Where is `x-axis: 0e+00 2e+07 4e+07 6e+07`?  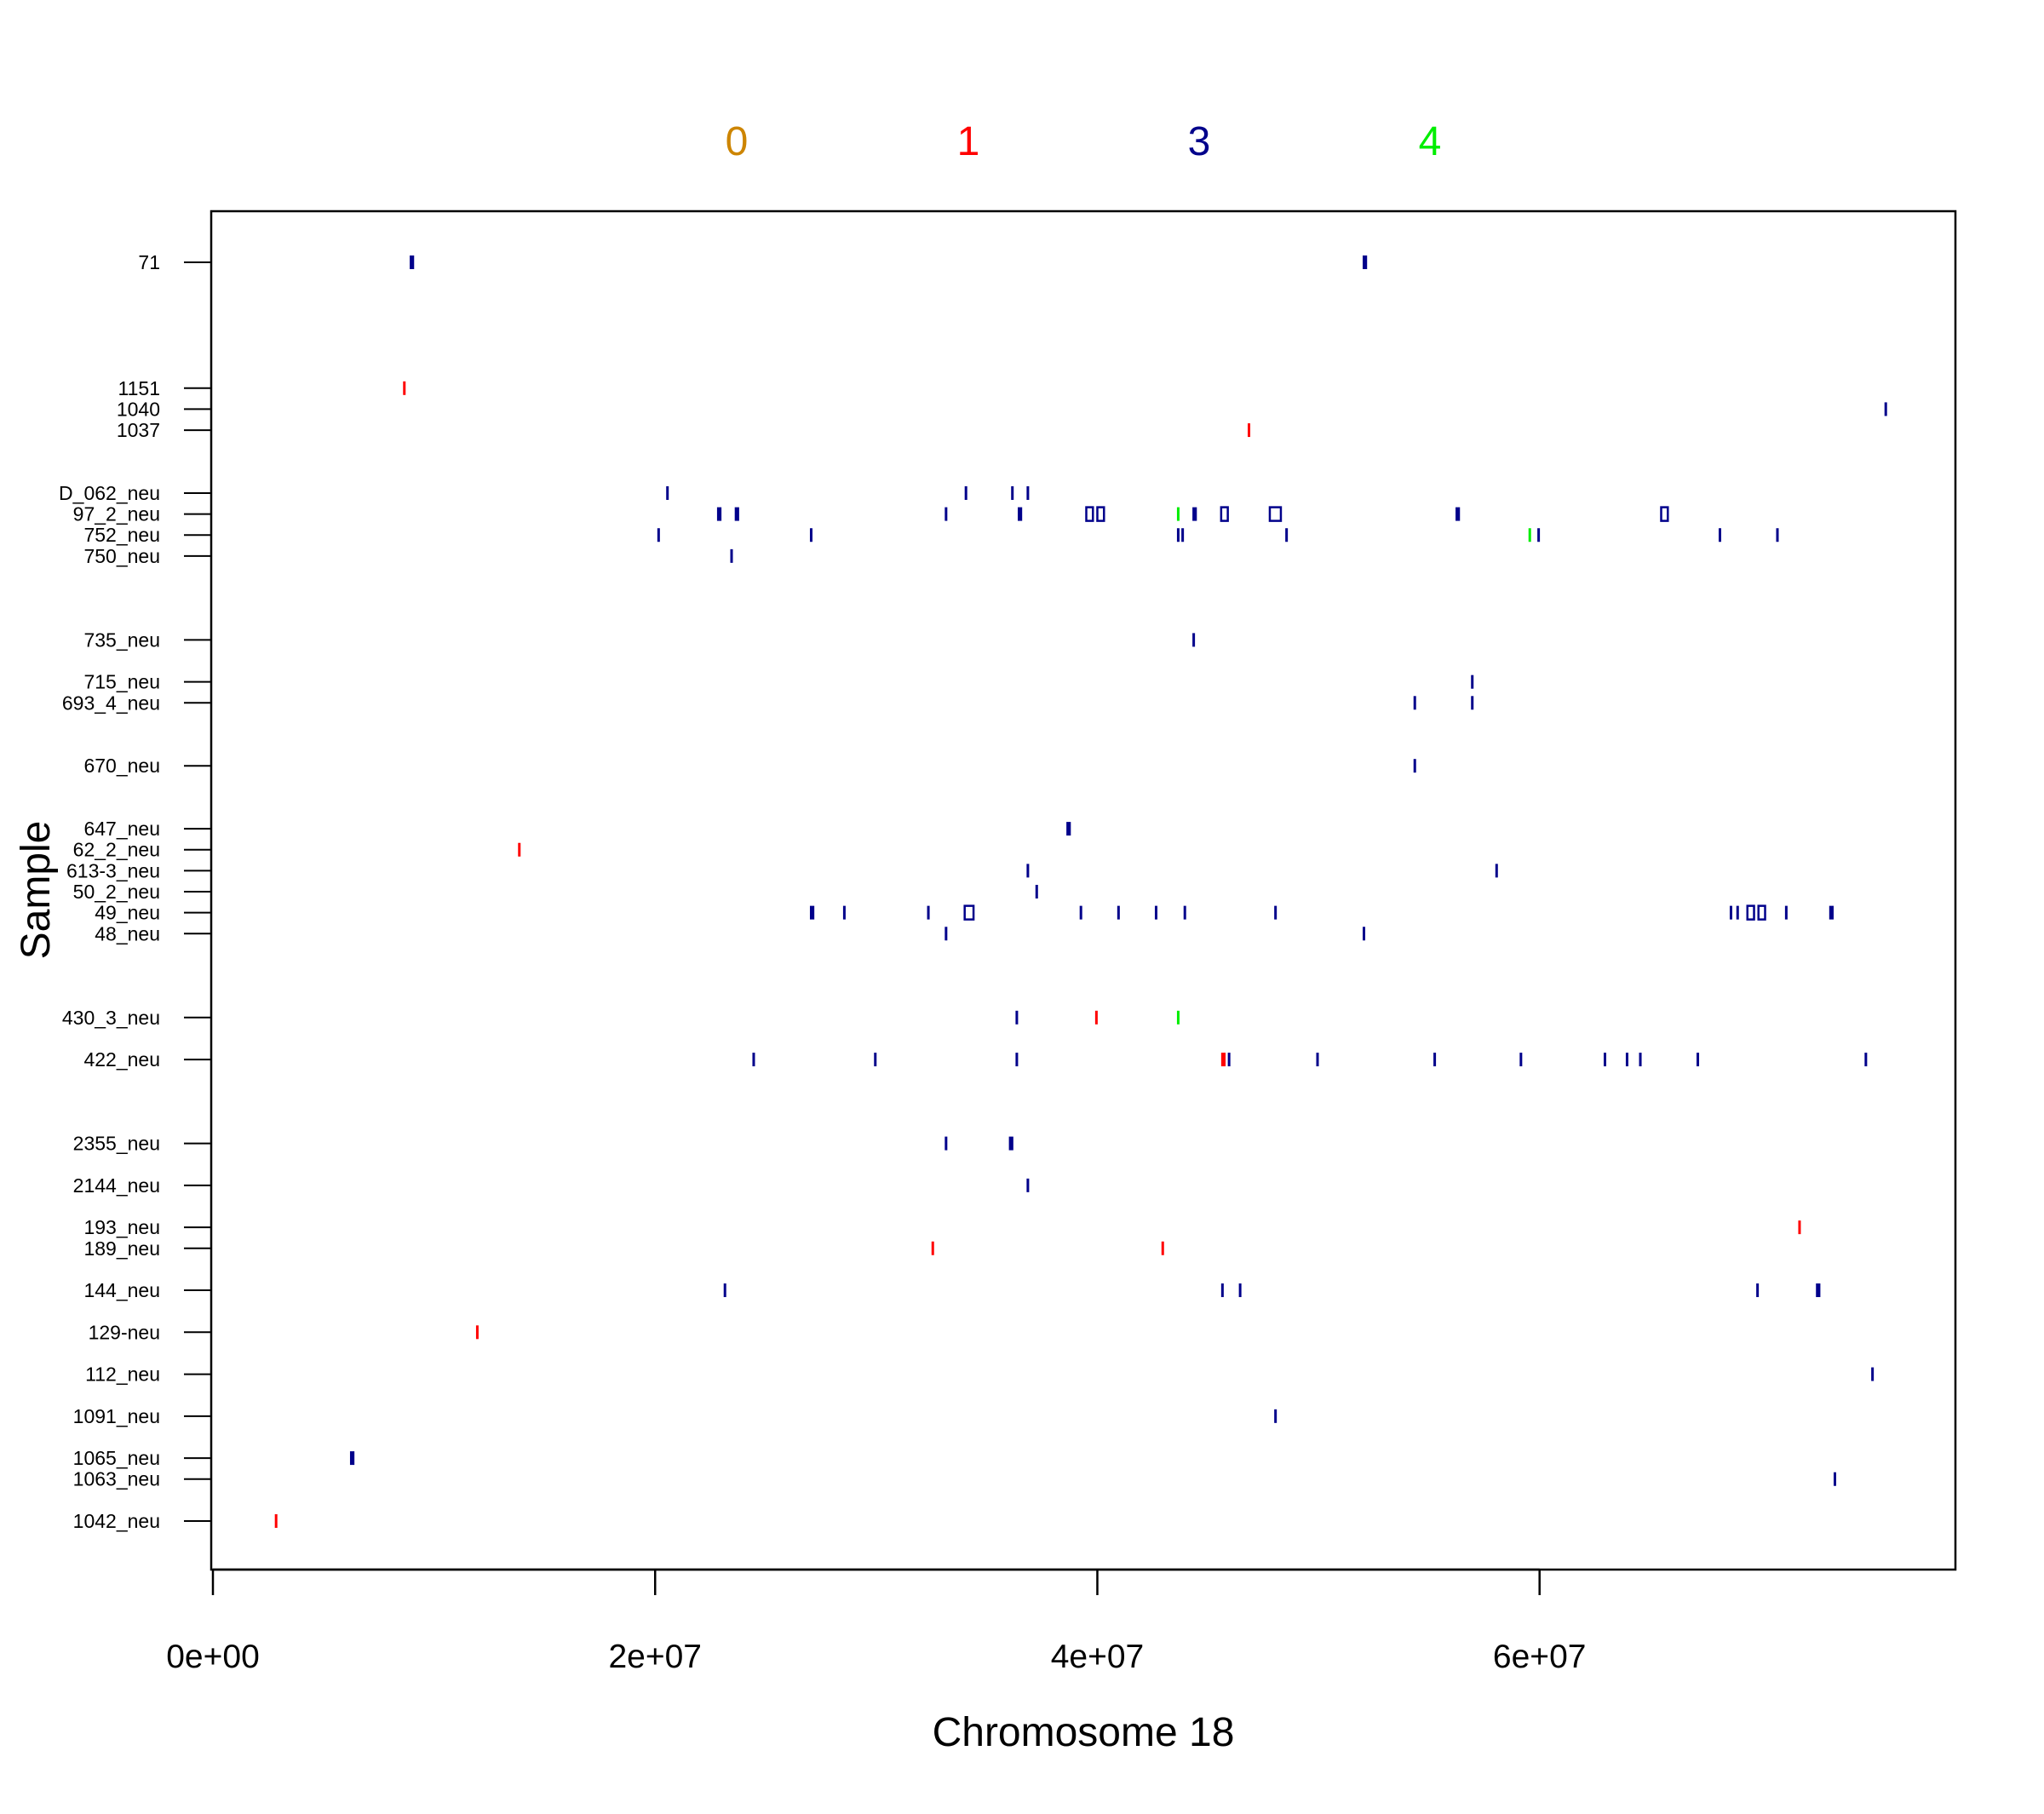 x-axis: 0e+00 2e+07 4e+07 6e+07 is located at coordinates (876, 1621).